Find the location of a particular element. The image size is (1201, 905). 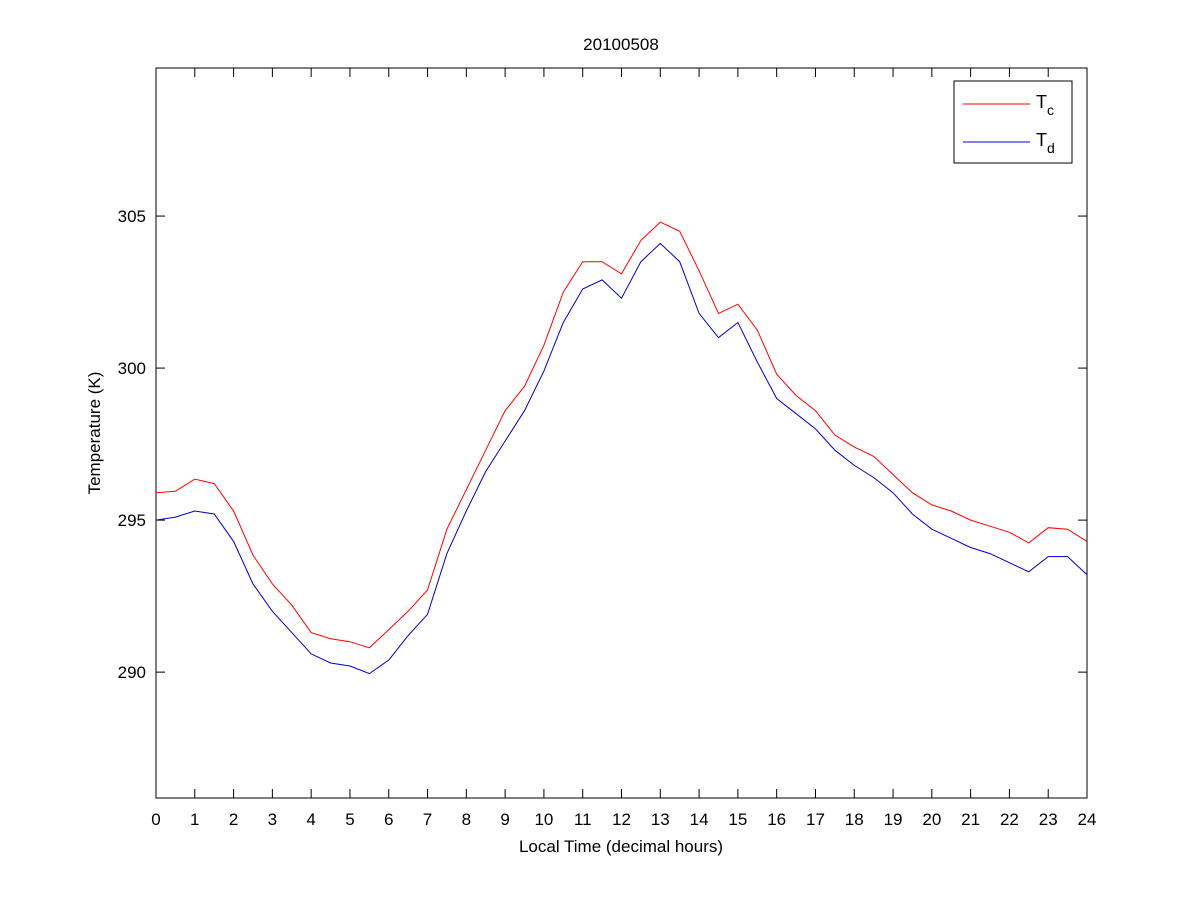

x-tick-label: 20 is located at coordinates (931, 819).